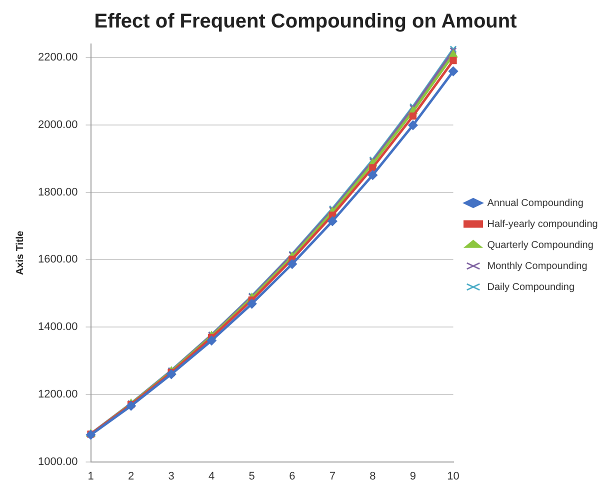  What do you see at coordinates (540, 245) in the screenshot?
I see `legend-label: Quarterly Compounding` at bounding box center [540, 245].